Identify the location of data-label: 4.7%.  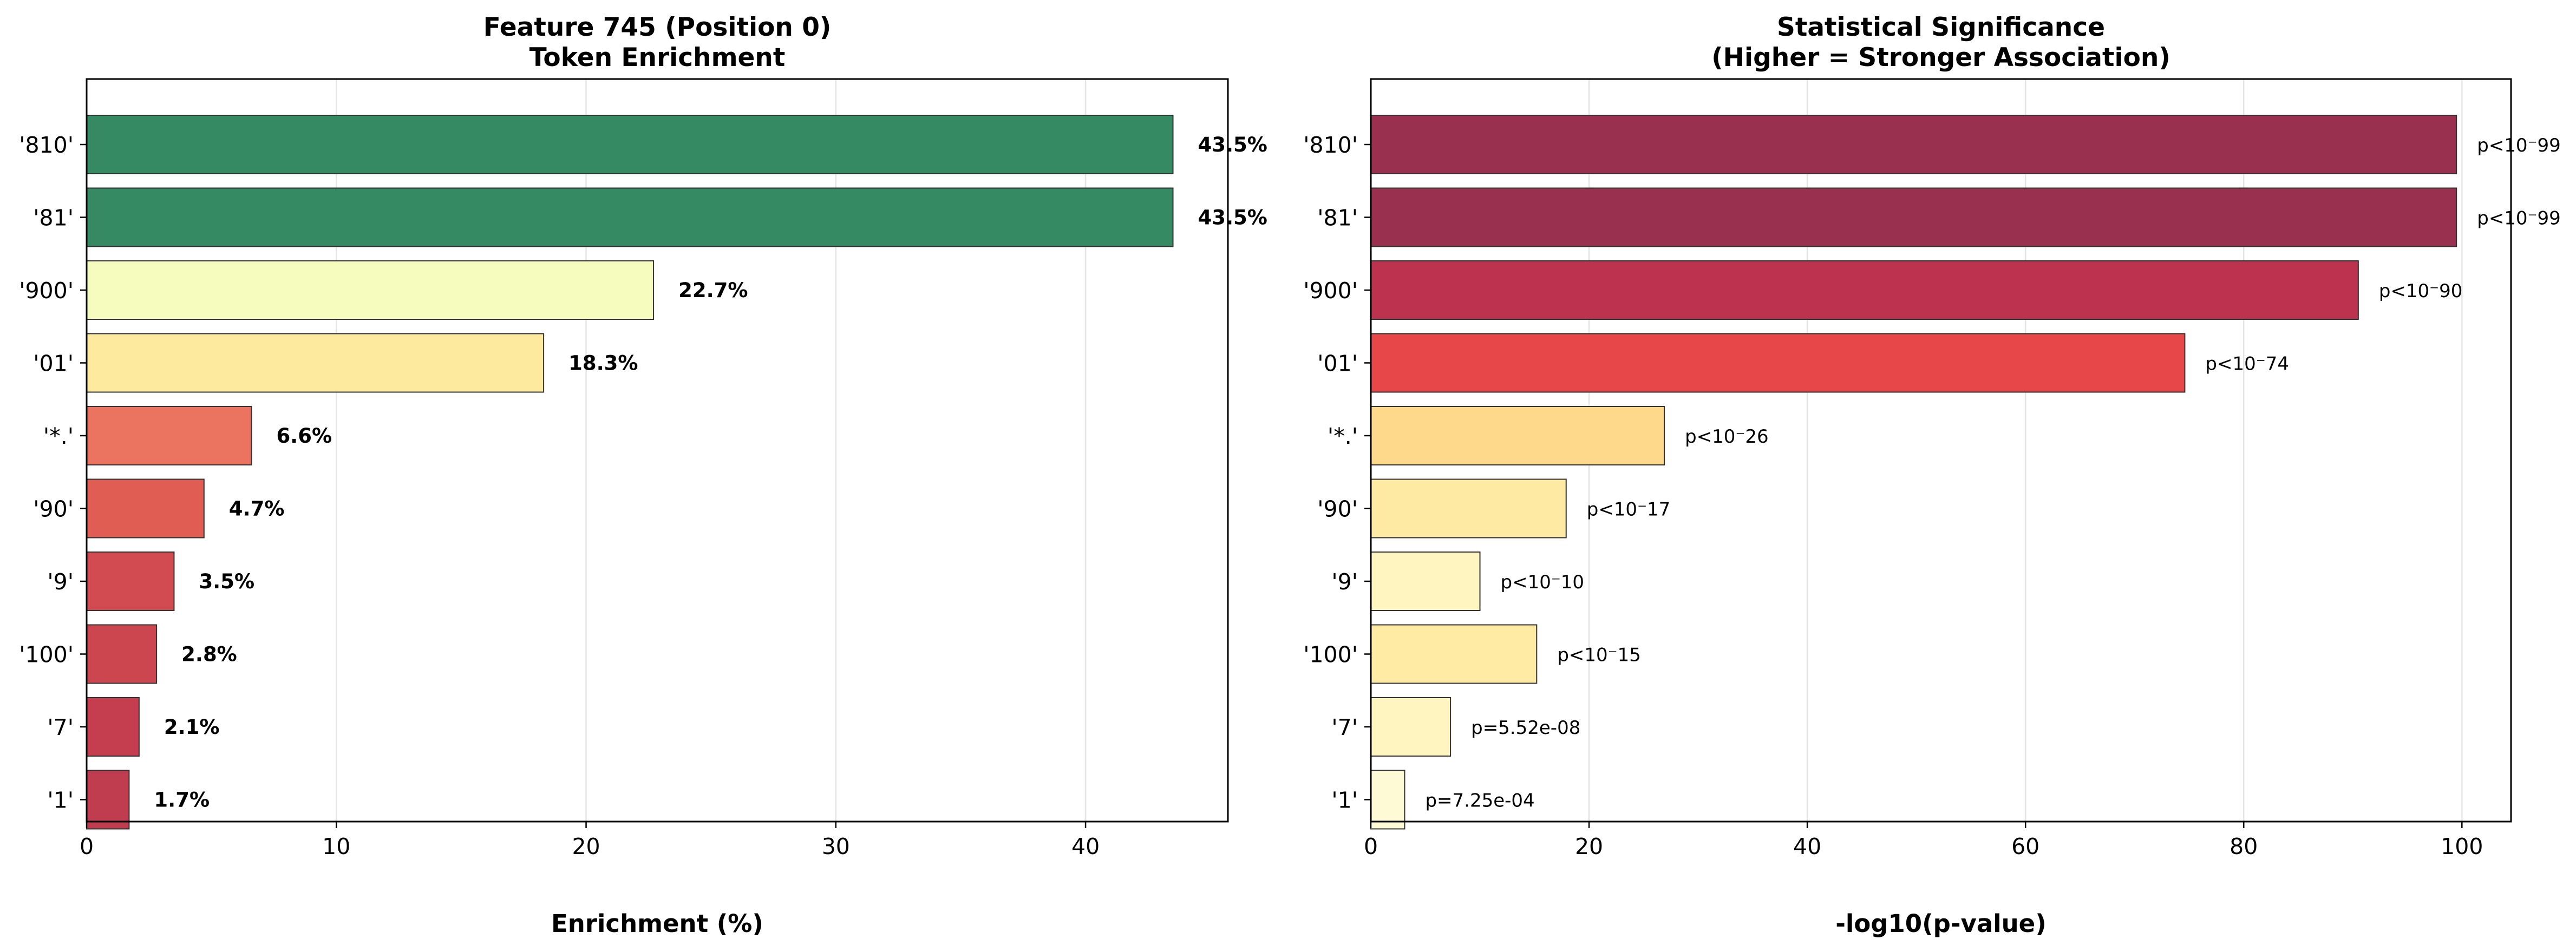
(257, 509).